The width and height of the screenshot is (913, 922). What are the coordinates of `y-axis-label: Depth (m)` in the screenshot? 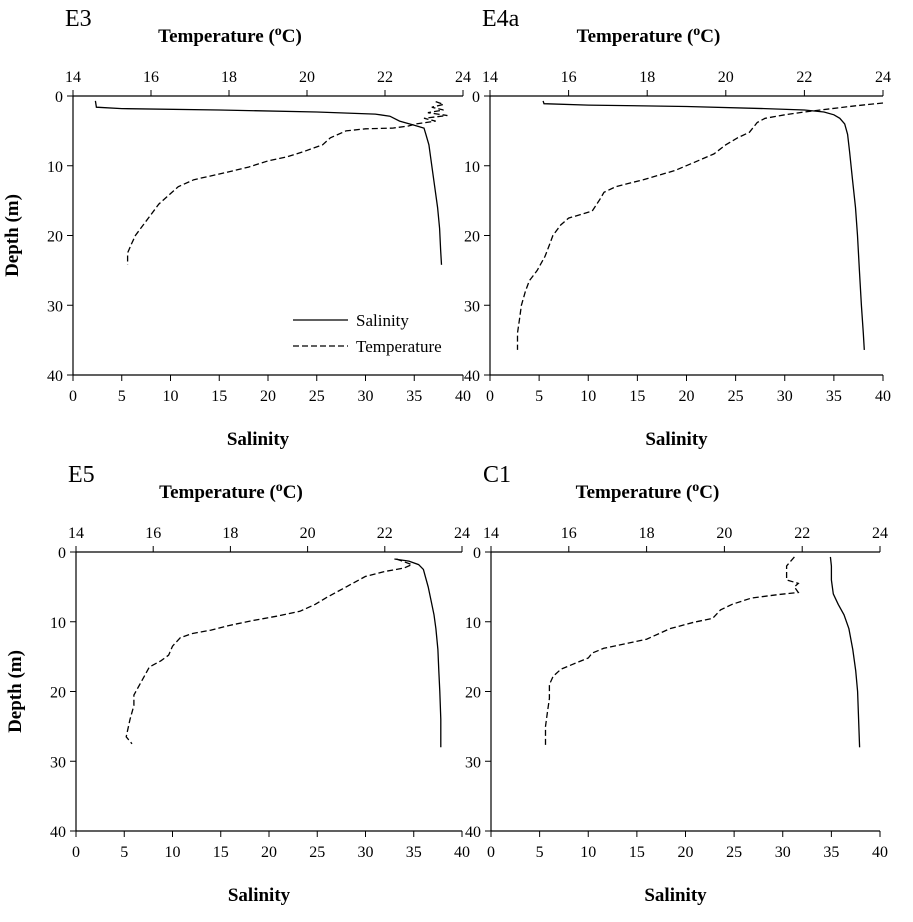 It's located at (15, 691).